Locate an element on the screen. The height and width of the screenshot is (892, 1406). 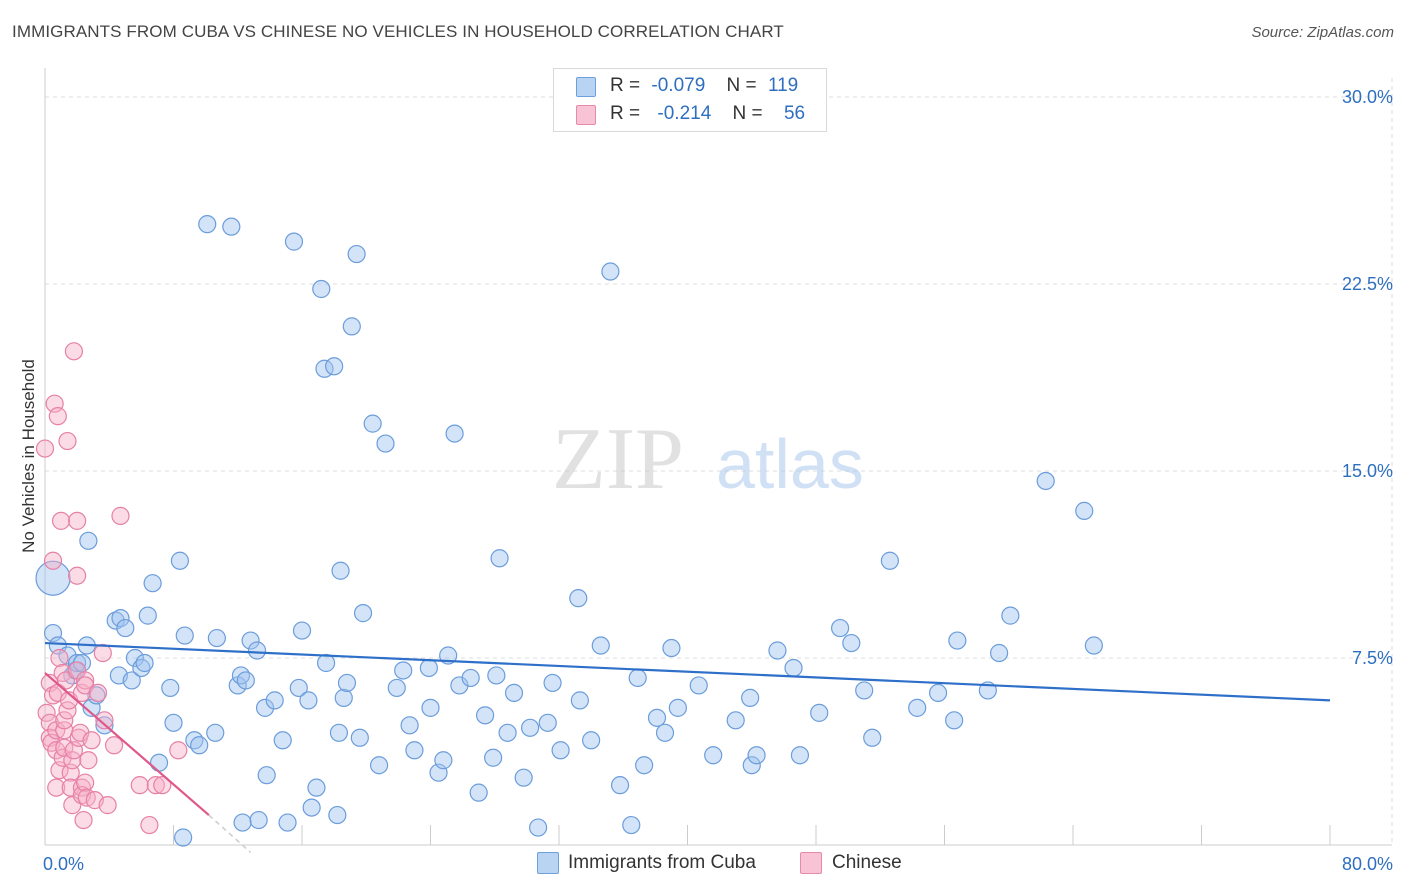
legend-swatch-cuba is located at coordinates (548, 863).